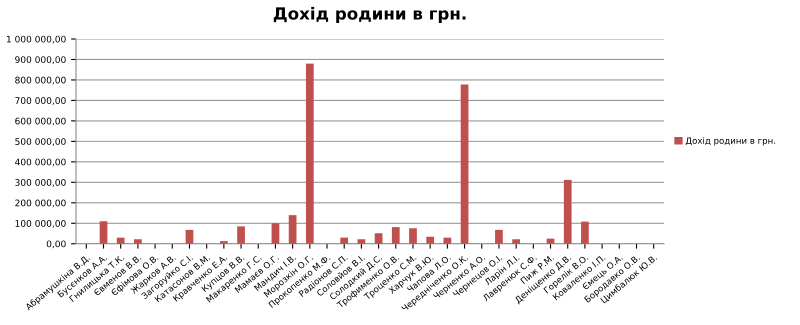  Describe the element at coordinates (40, 60) in the screenshot. I see `y-tick-label: 900 000,00` at that location.